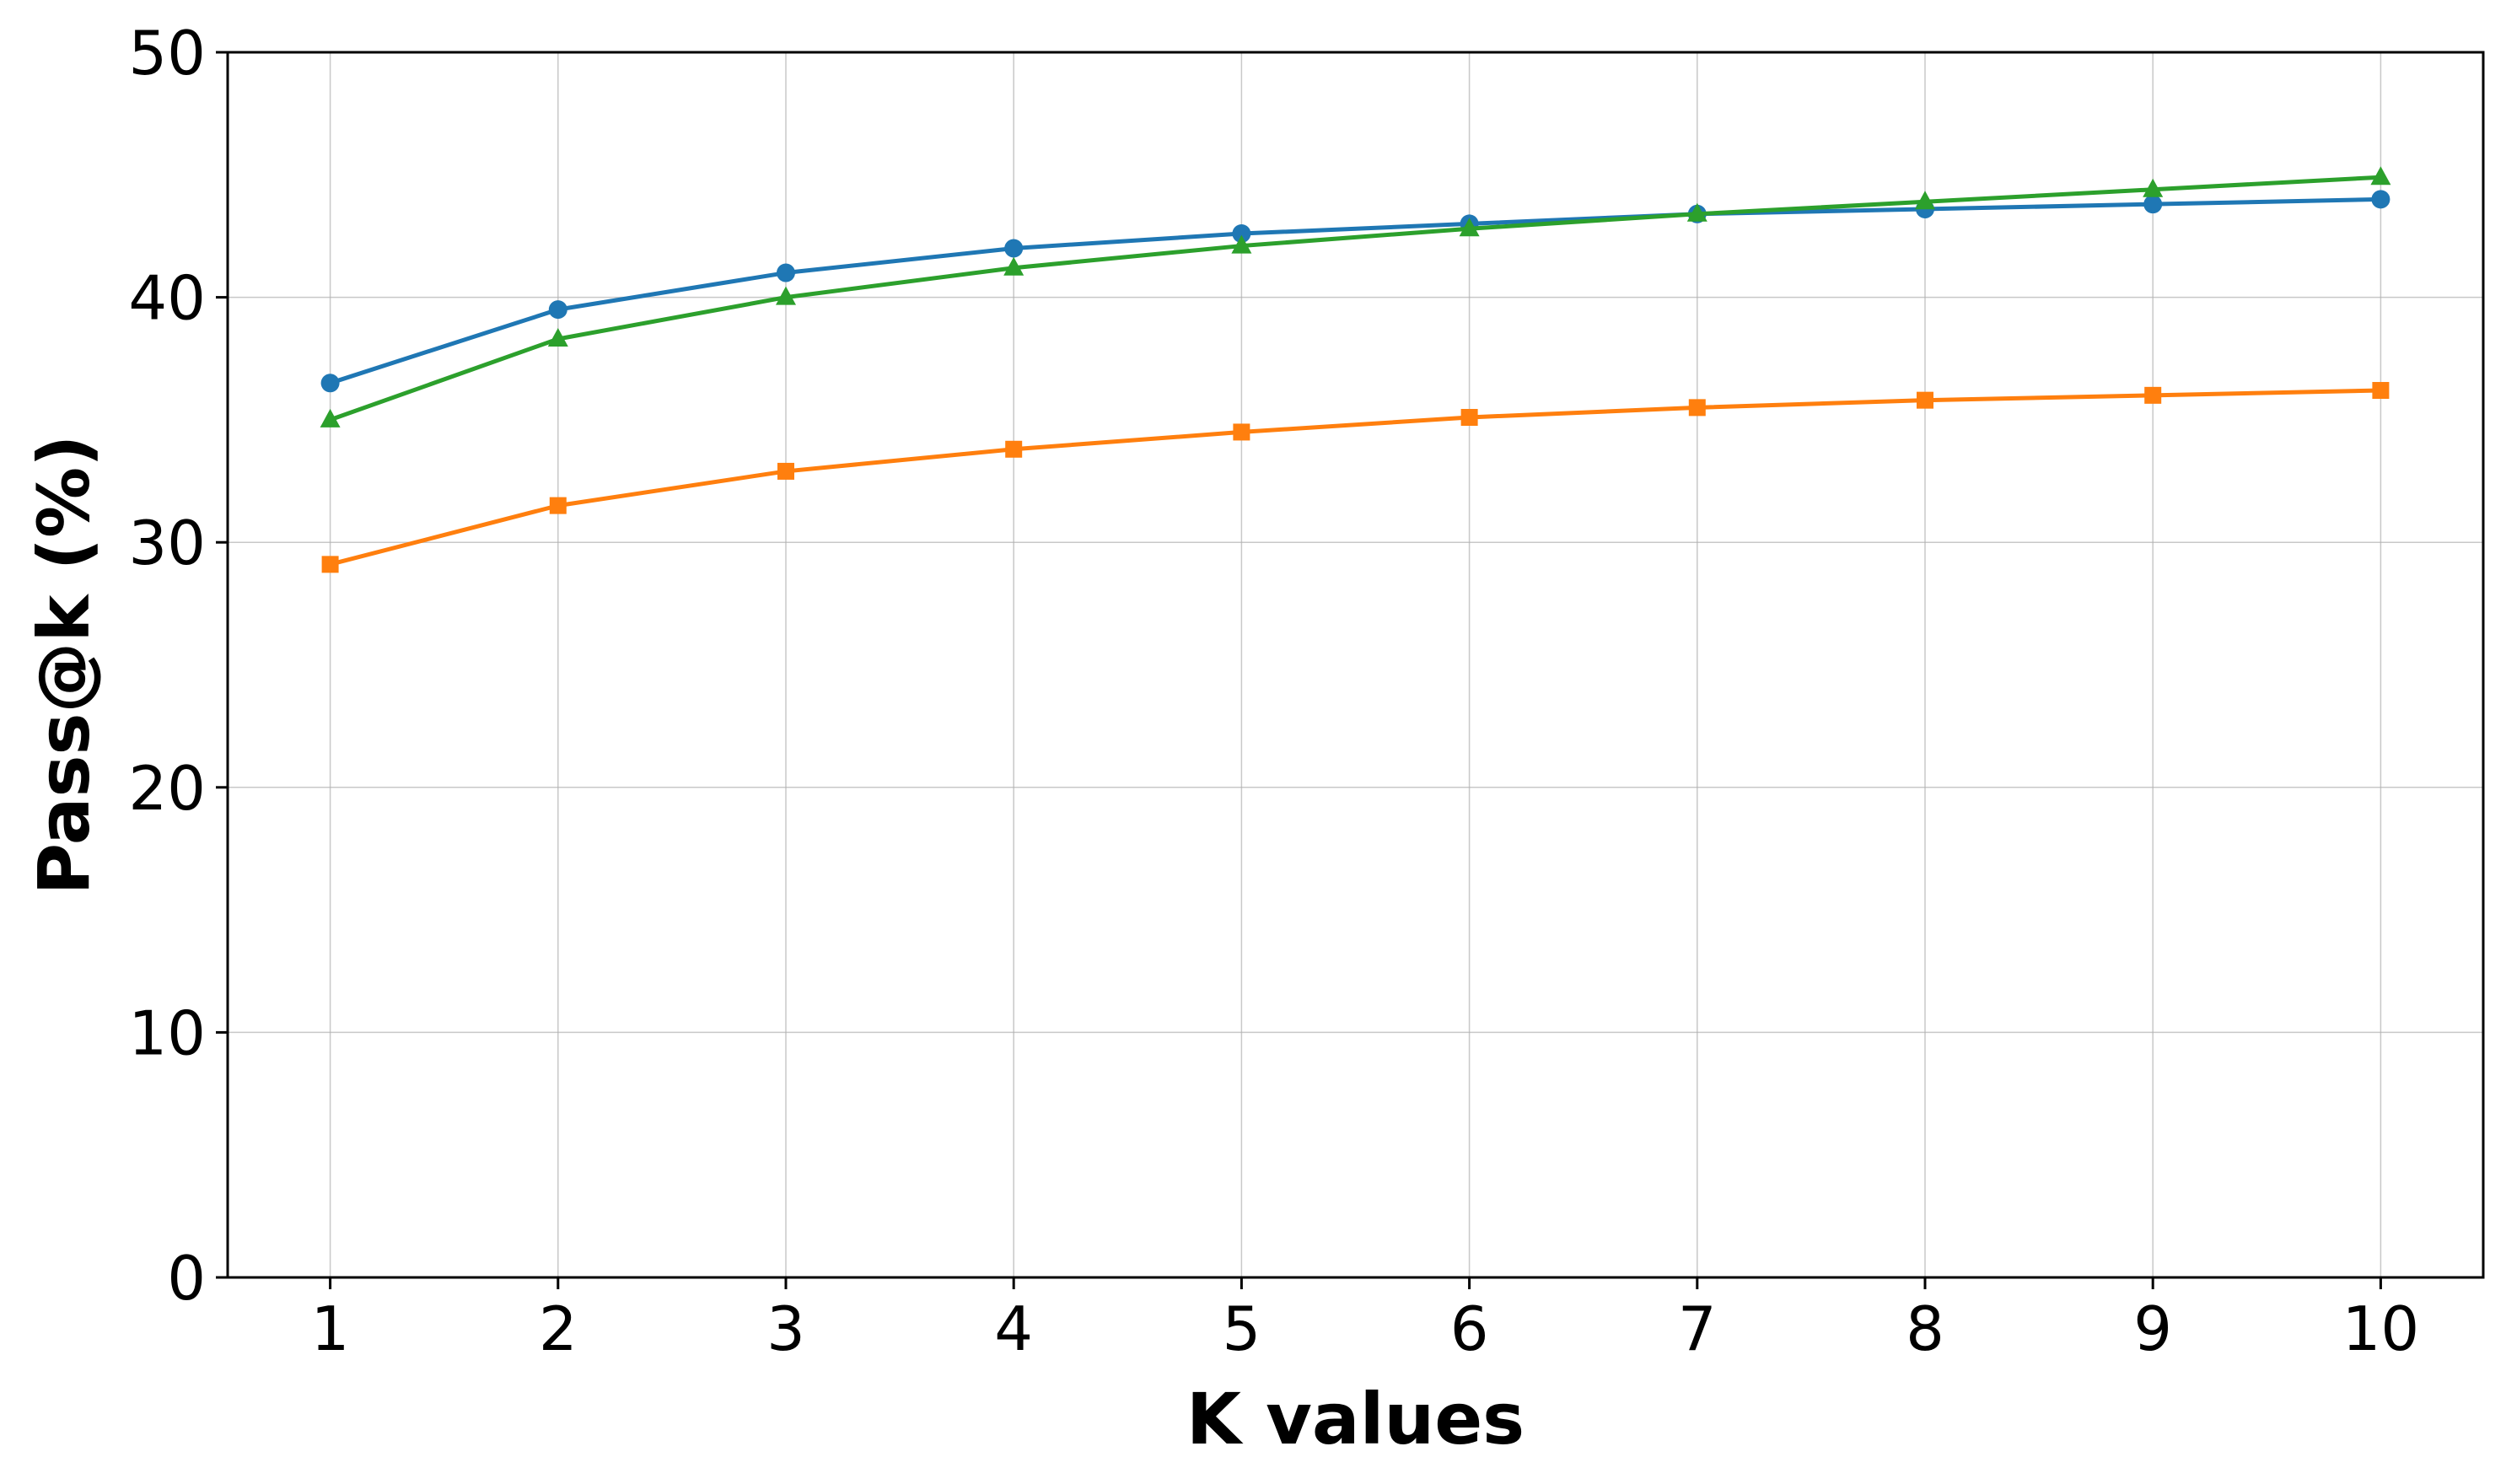 The image size is (2506, 1484). I want to click on y-tick-label: 40, so click(167, 298).